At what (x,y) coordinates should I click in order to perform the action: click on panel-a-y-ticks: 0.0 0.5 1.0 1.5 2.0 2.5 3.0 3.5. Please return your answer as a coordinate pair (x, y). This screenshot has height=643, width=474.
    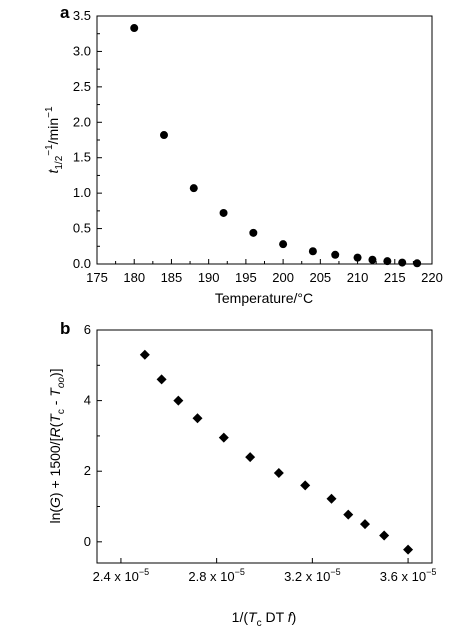
    Looking at the image, I should click on (87, 139).